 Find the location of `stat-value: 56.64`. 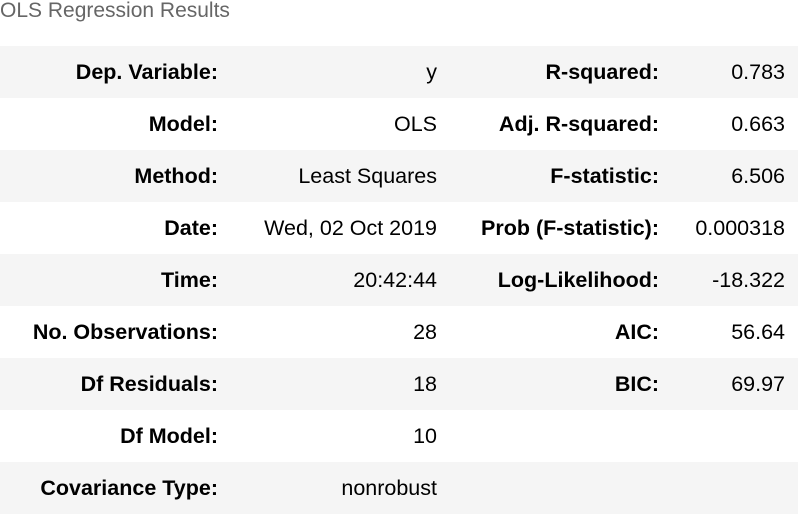

stat-value: 56.64 is located at coordinates (733, 332).